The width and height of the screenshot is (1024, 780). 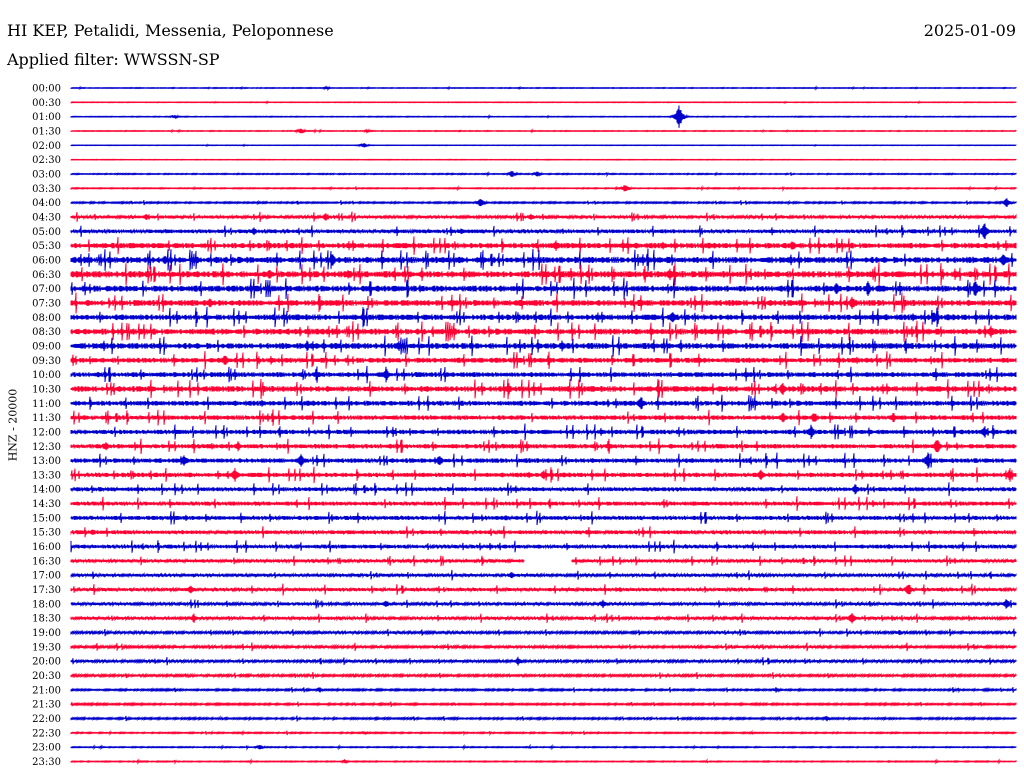 I want to click on trace-time-label: 08:30, so click(x=46, y=332).